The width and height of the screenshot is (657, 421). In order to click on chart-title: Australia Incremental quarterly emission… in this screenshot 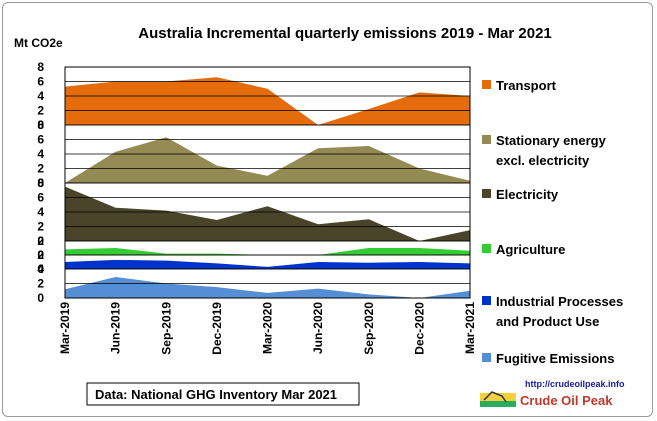, I will do `click(345, 33)`.